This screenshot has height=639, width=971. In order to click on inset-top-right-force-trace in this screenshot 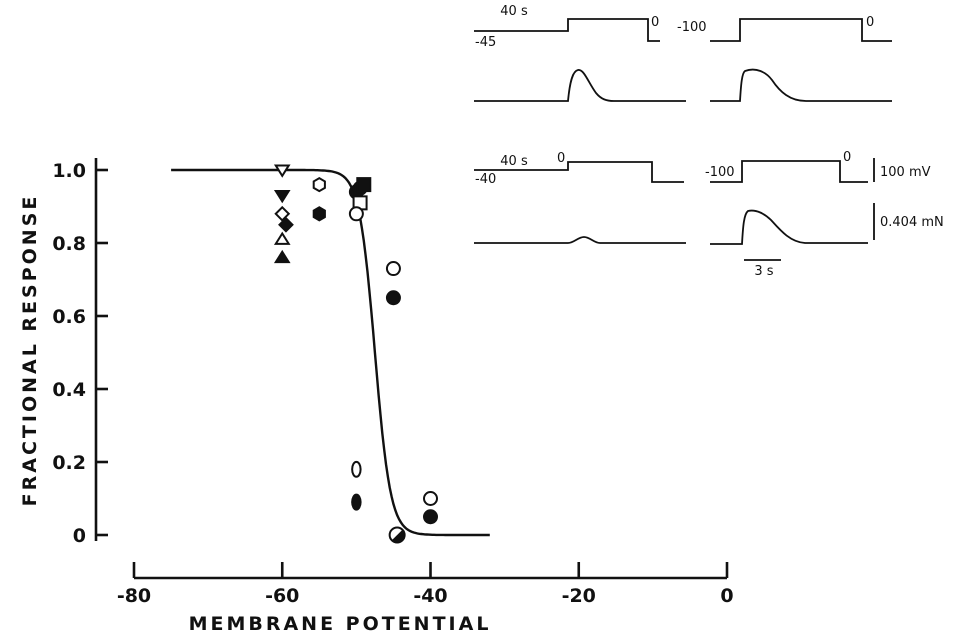, I will do `click(801, 85)`.